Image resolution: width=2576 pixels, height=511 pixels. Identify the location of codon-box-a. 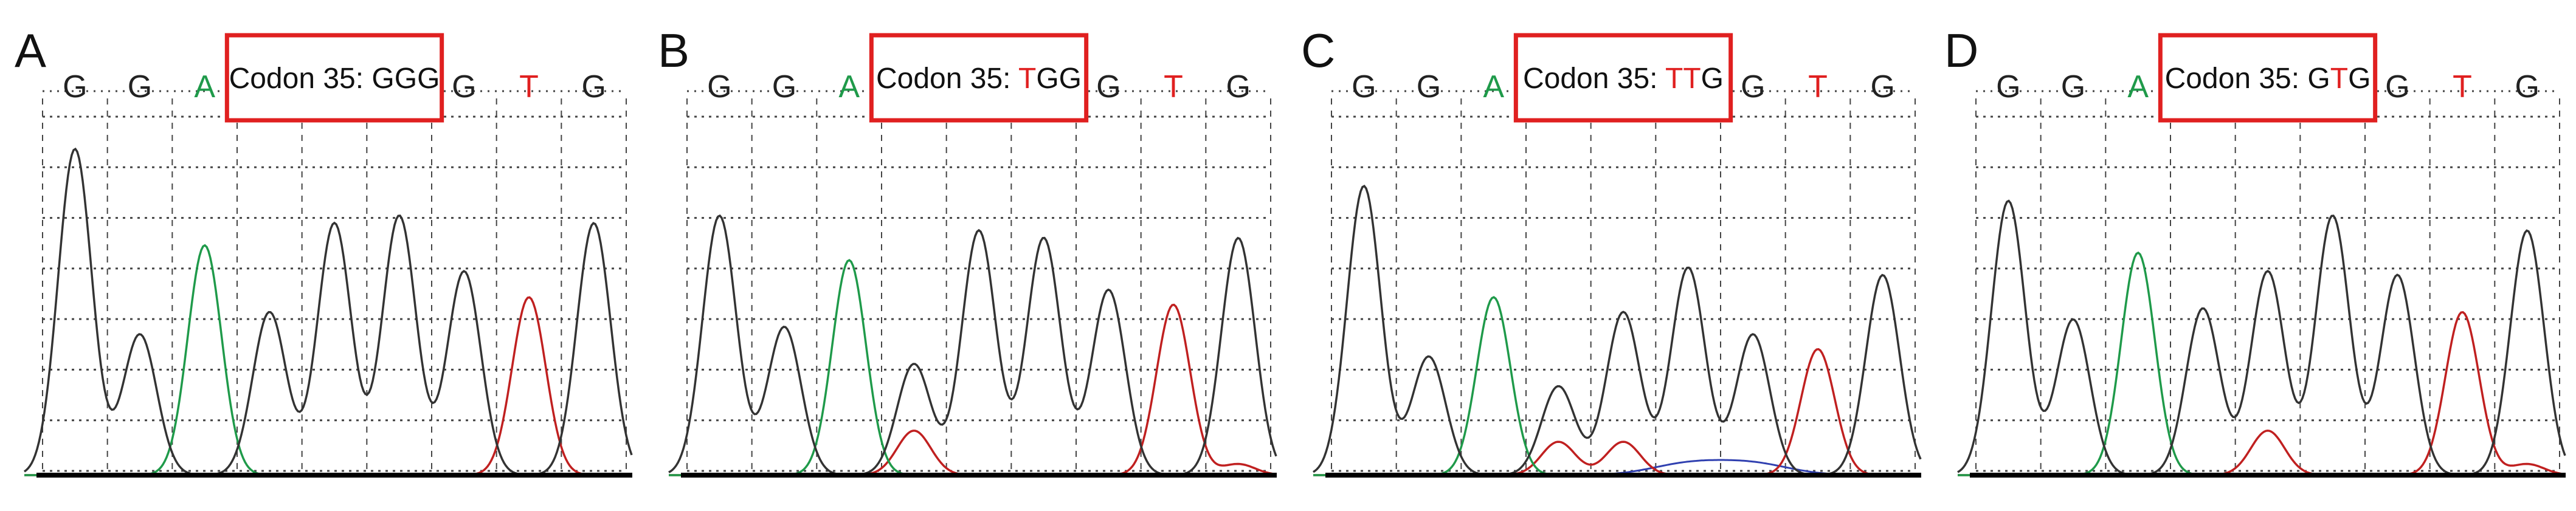
(334, 78).